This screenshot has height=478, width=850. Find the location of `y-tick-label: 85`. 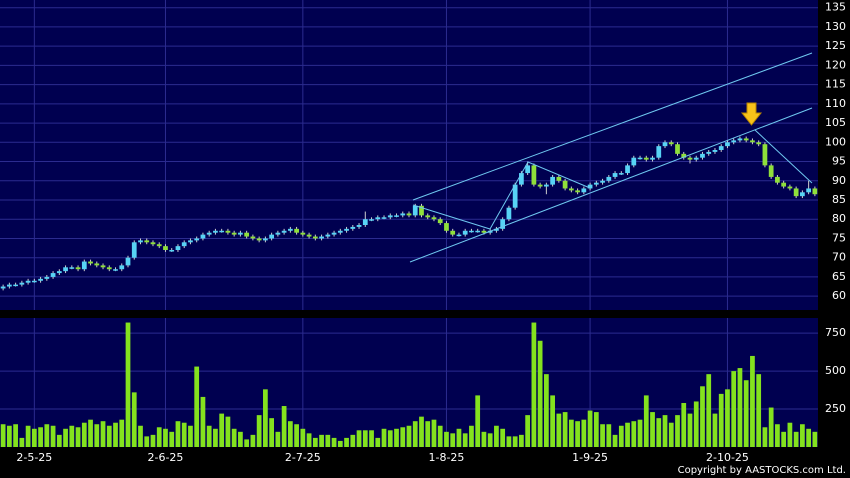

y-tick-label: 85 is located at coordinates (839, 199).